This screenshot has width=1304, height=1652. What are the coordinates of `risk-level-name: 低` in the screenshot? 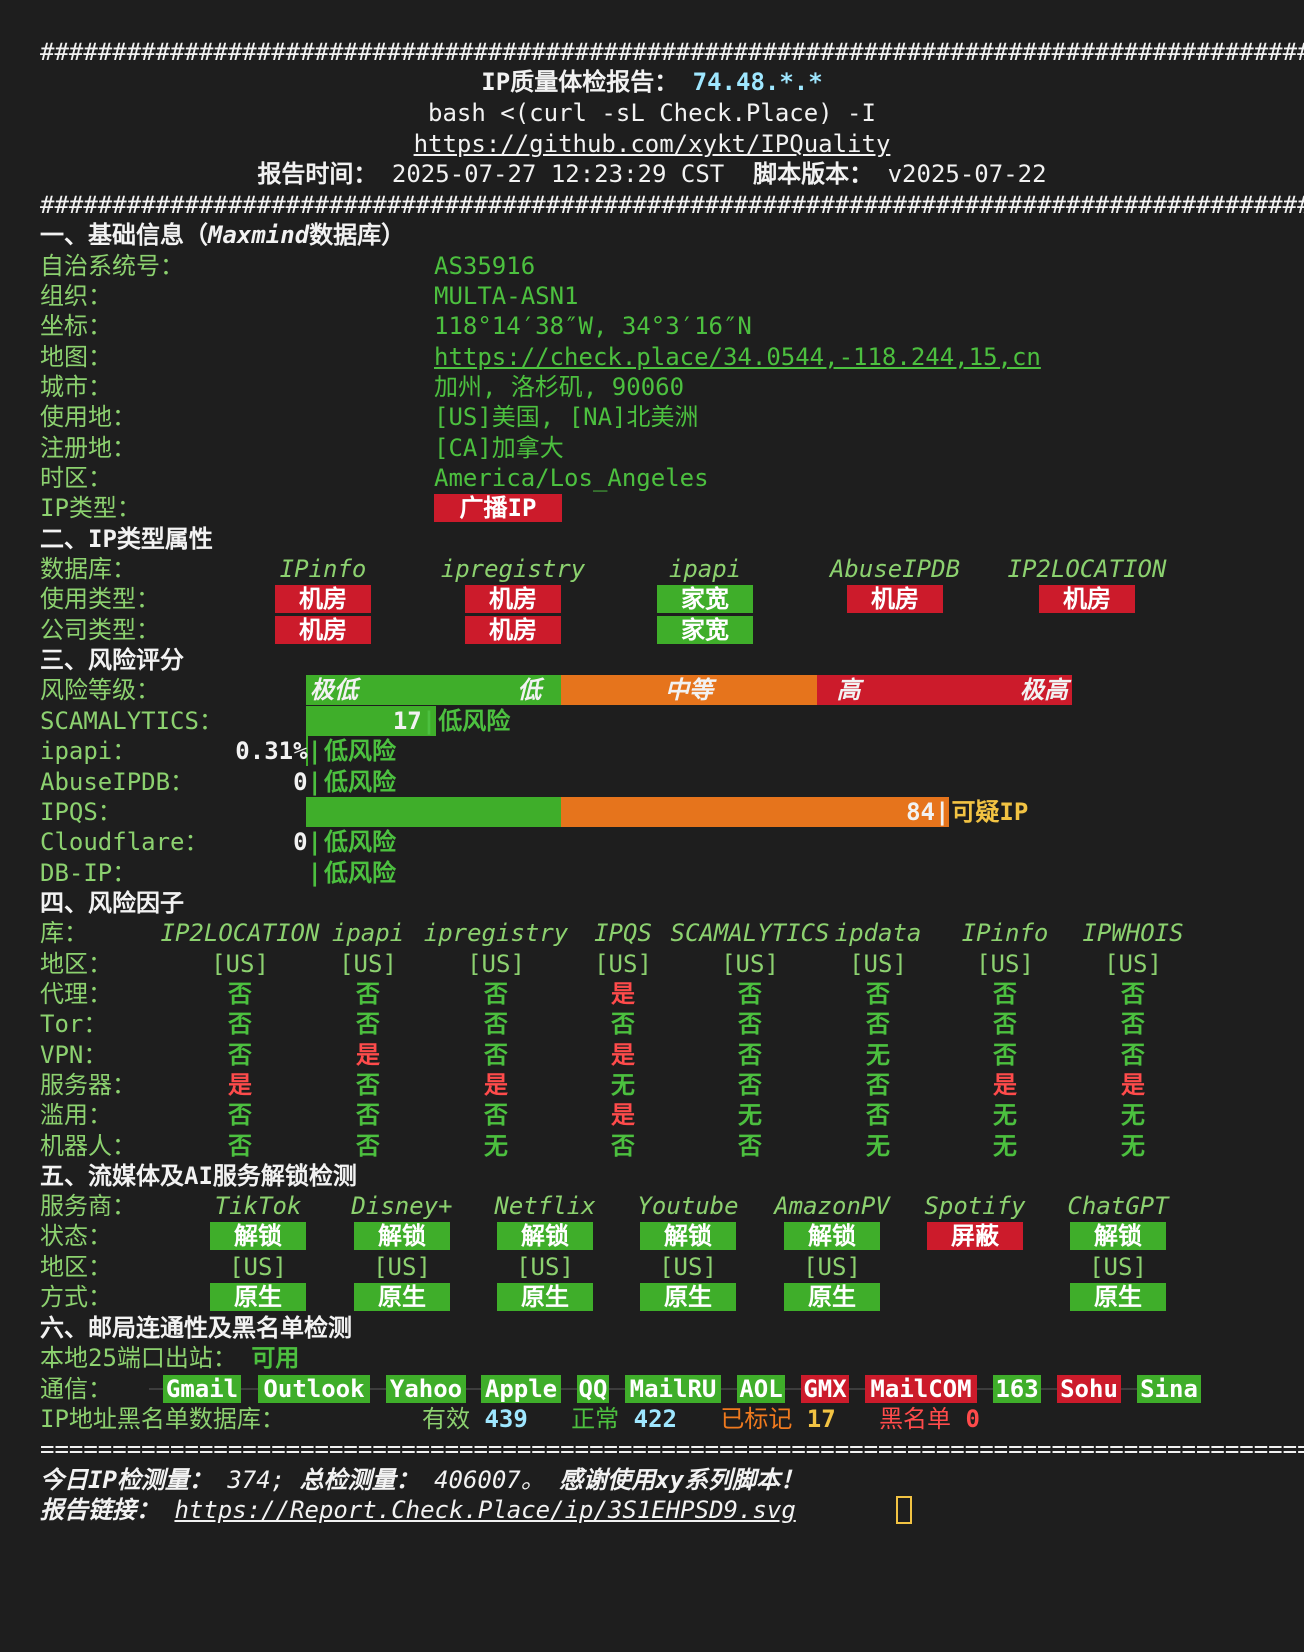 It's located at (529, 690).